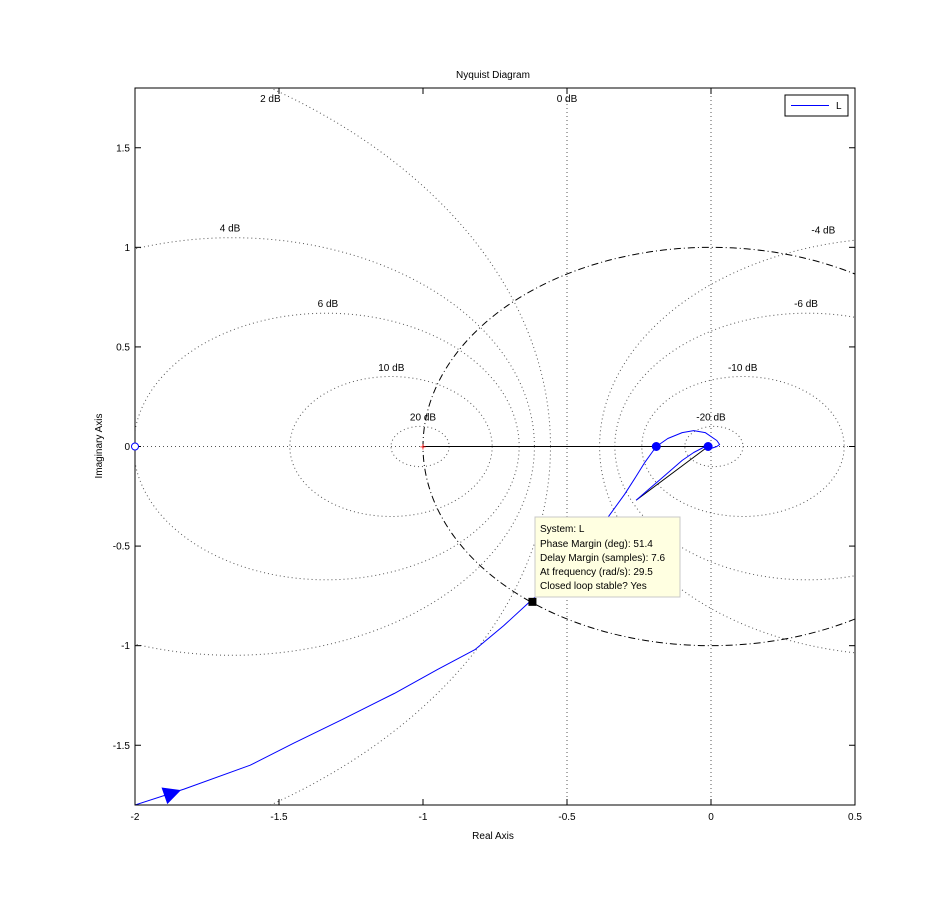 The height and width of the screenshot is (904, 944). What do you see at coordinates (816, 105) in the screenshot?
I see `legend: L` at bounding box center [816, 105].